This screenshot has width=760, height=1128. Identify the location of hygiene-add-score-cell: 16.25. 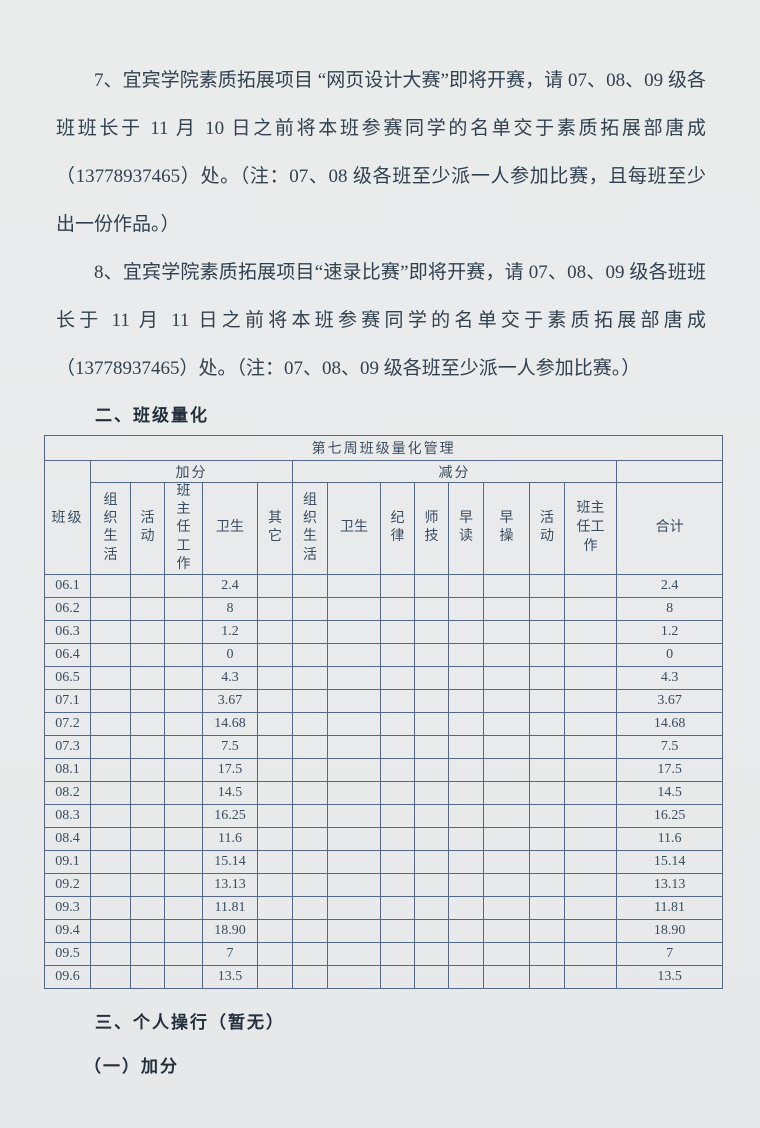
(230, 815).